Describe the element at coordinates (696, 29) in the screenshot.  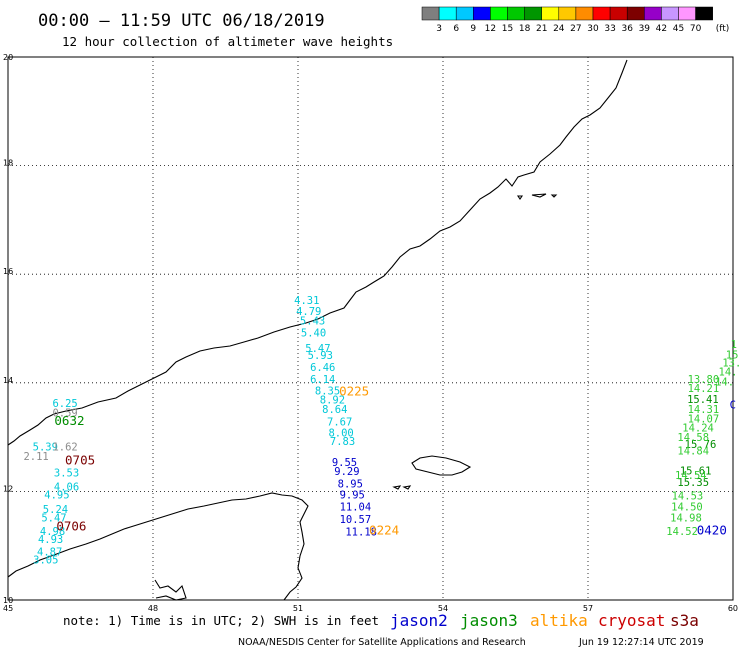
I see `scale-label: 70` at that location.